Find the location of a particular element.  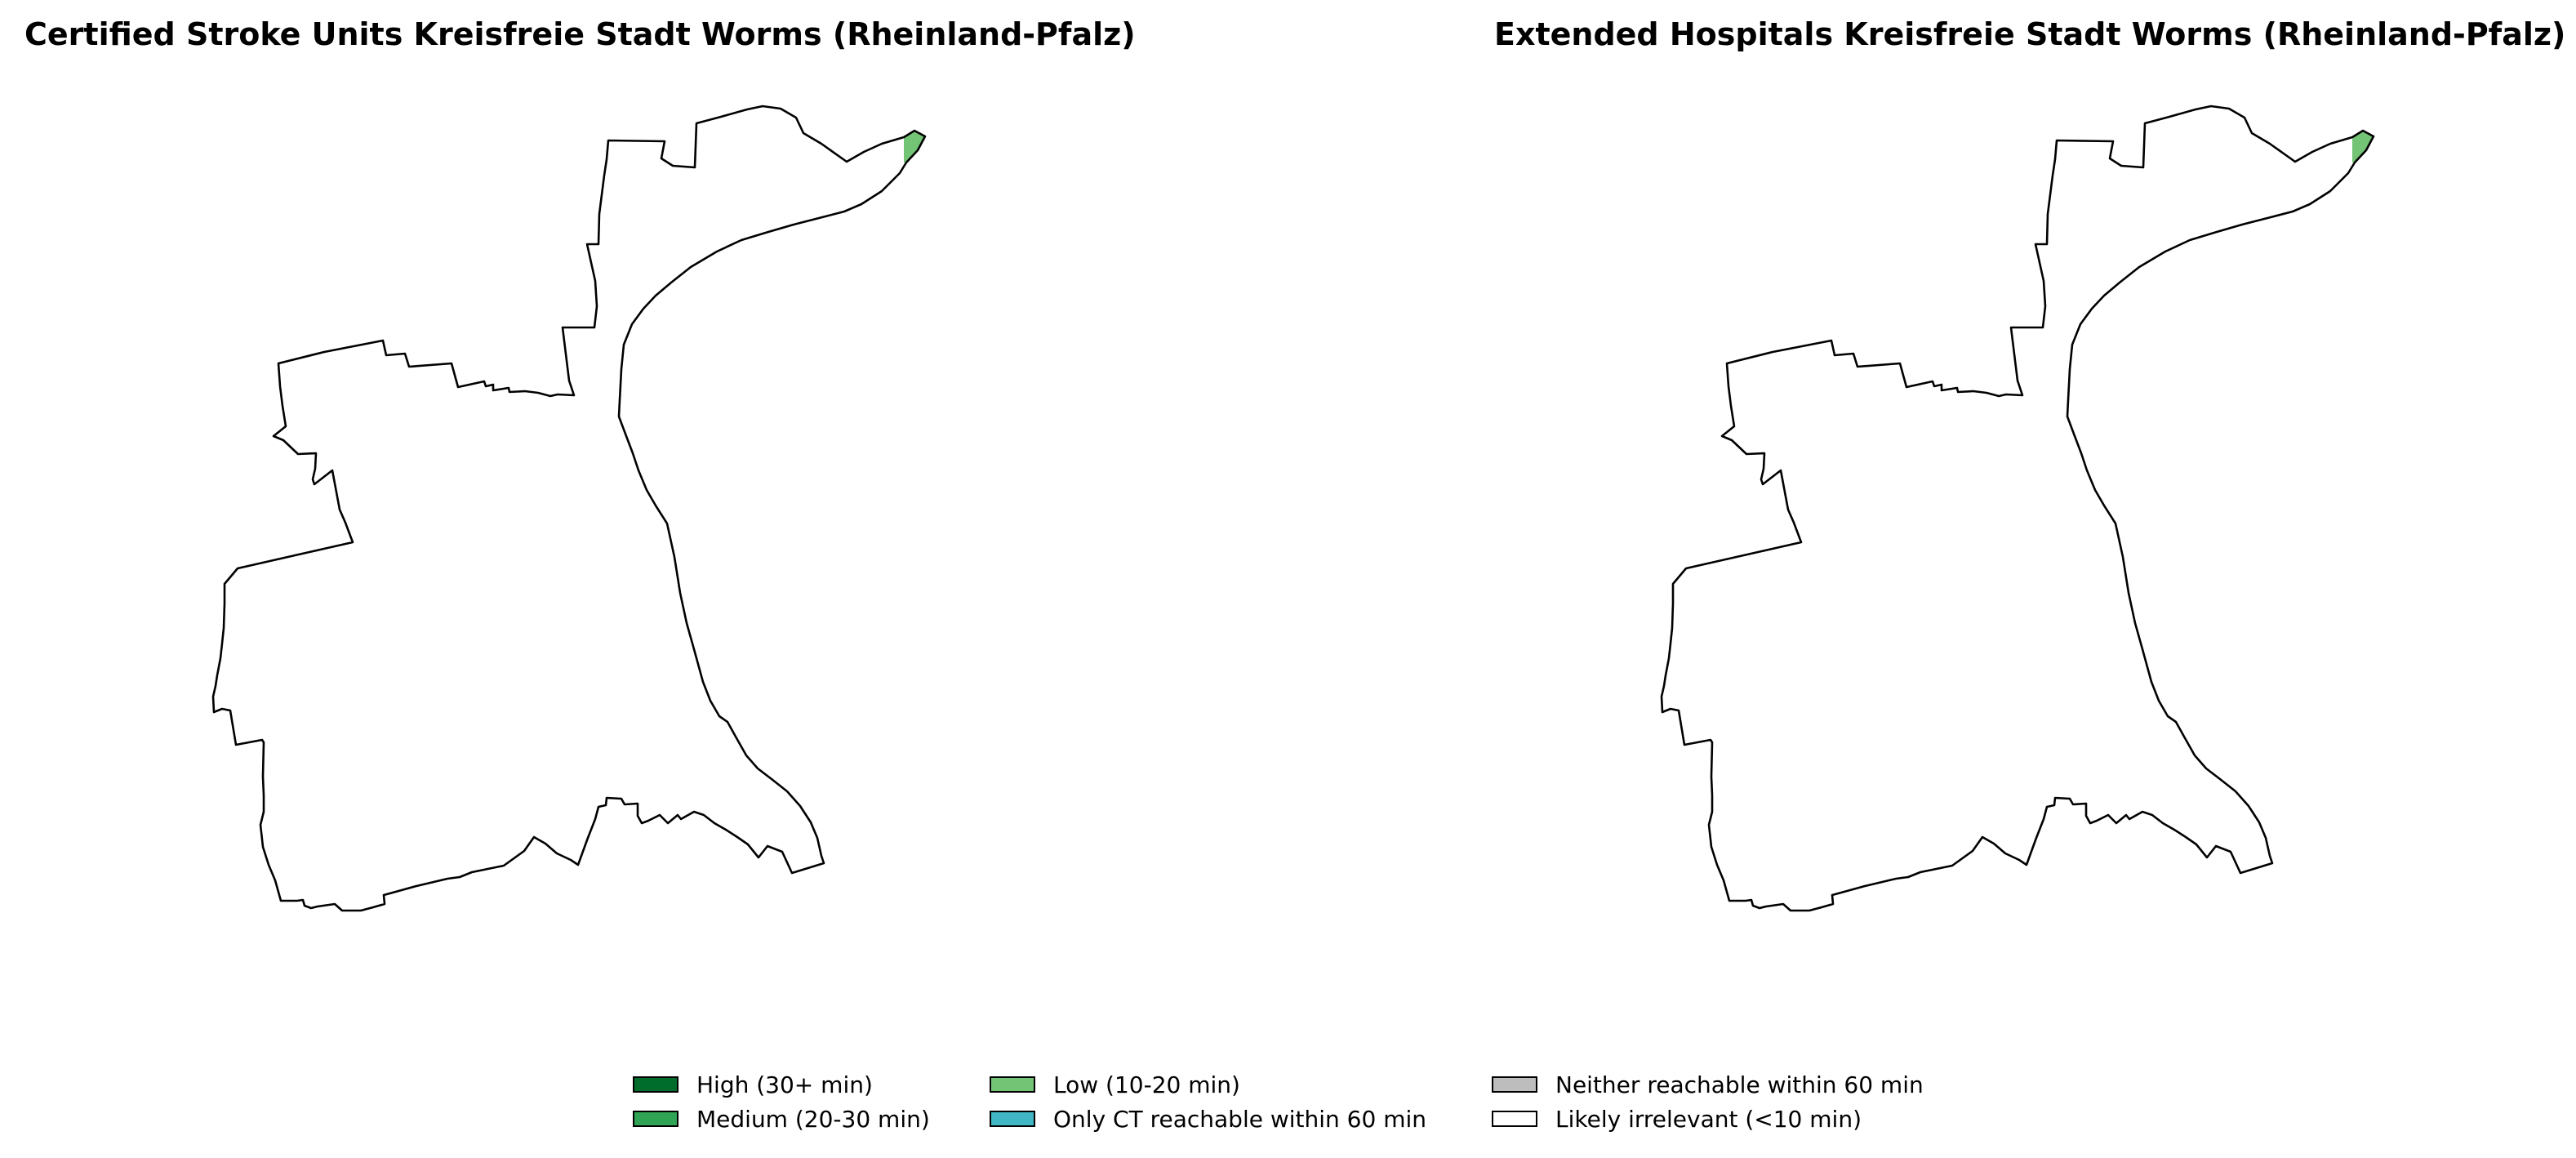

legend-item-high: High (30+ min) is located at coordinates (753, 1084).